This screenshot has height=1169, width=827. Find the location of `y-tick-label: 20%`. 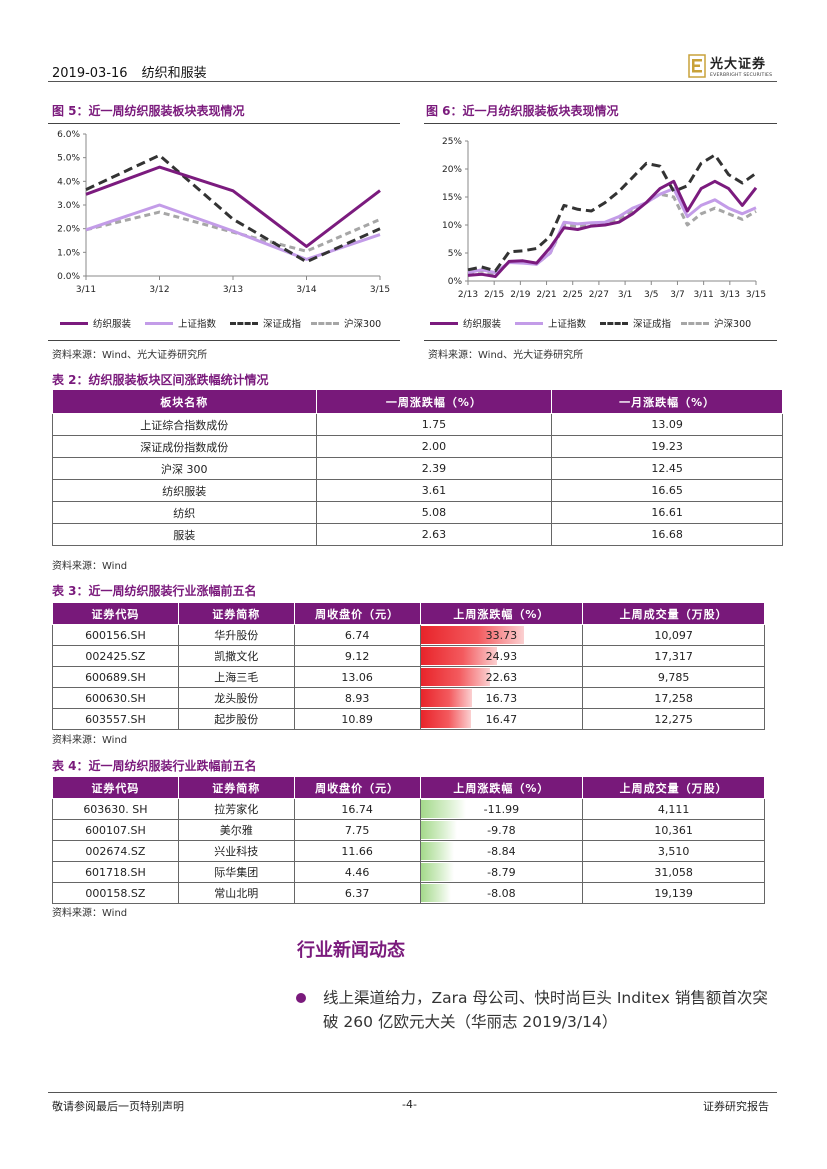

y-tick-label: 20% is located at coordinates (452, 170).